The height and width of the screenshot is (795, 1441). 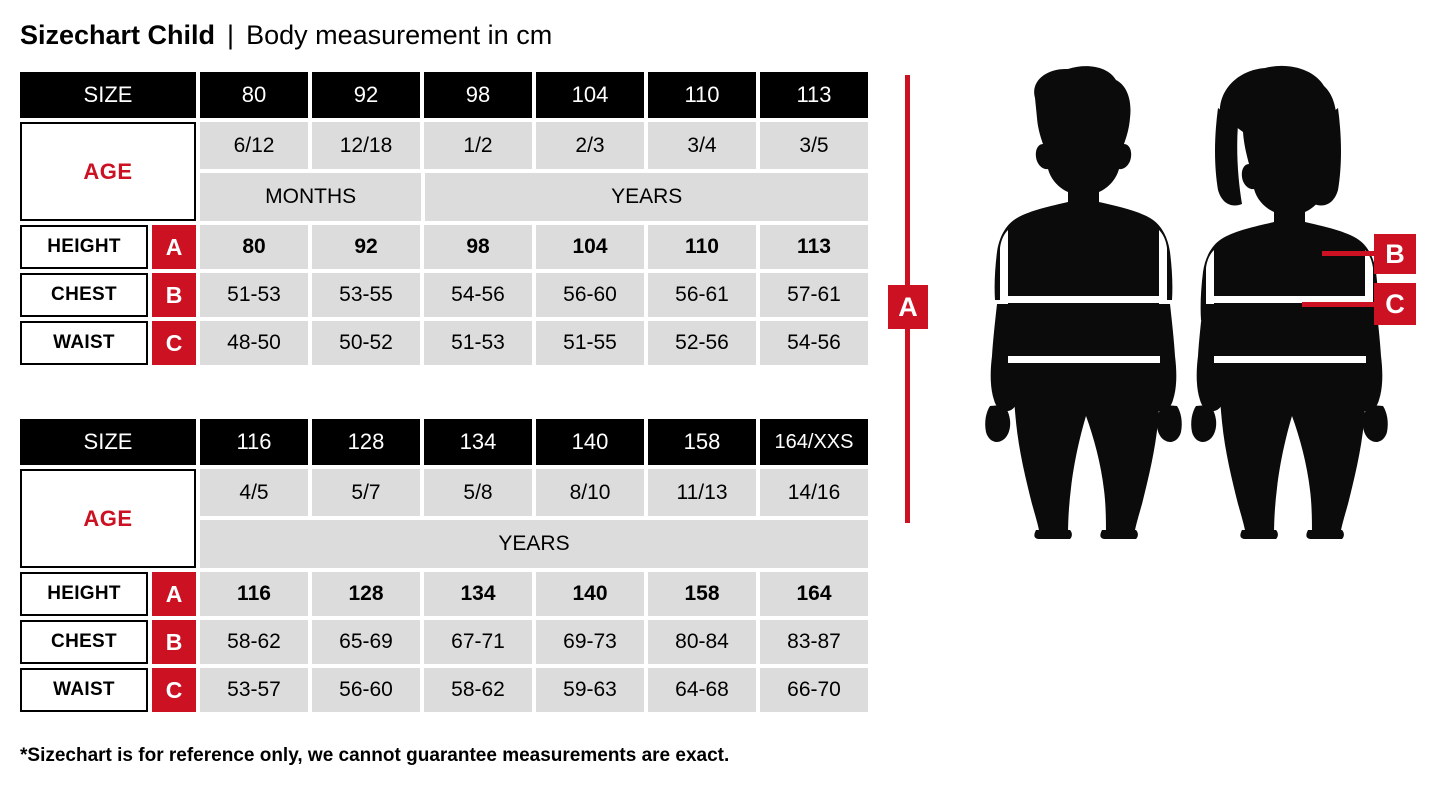 What do you see at coordinates (478, 247) in the screenshot?
I see `table-cell: 98` at bounding box center [478, 247].